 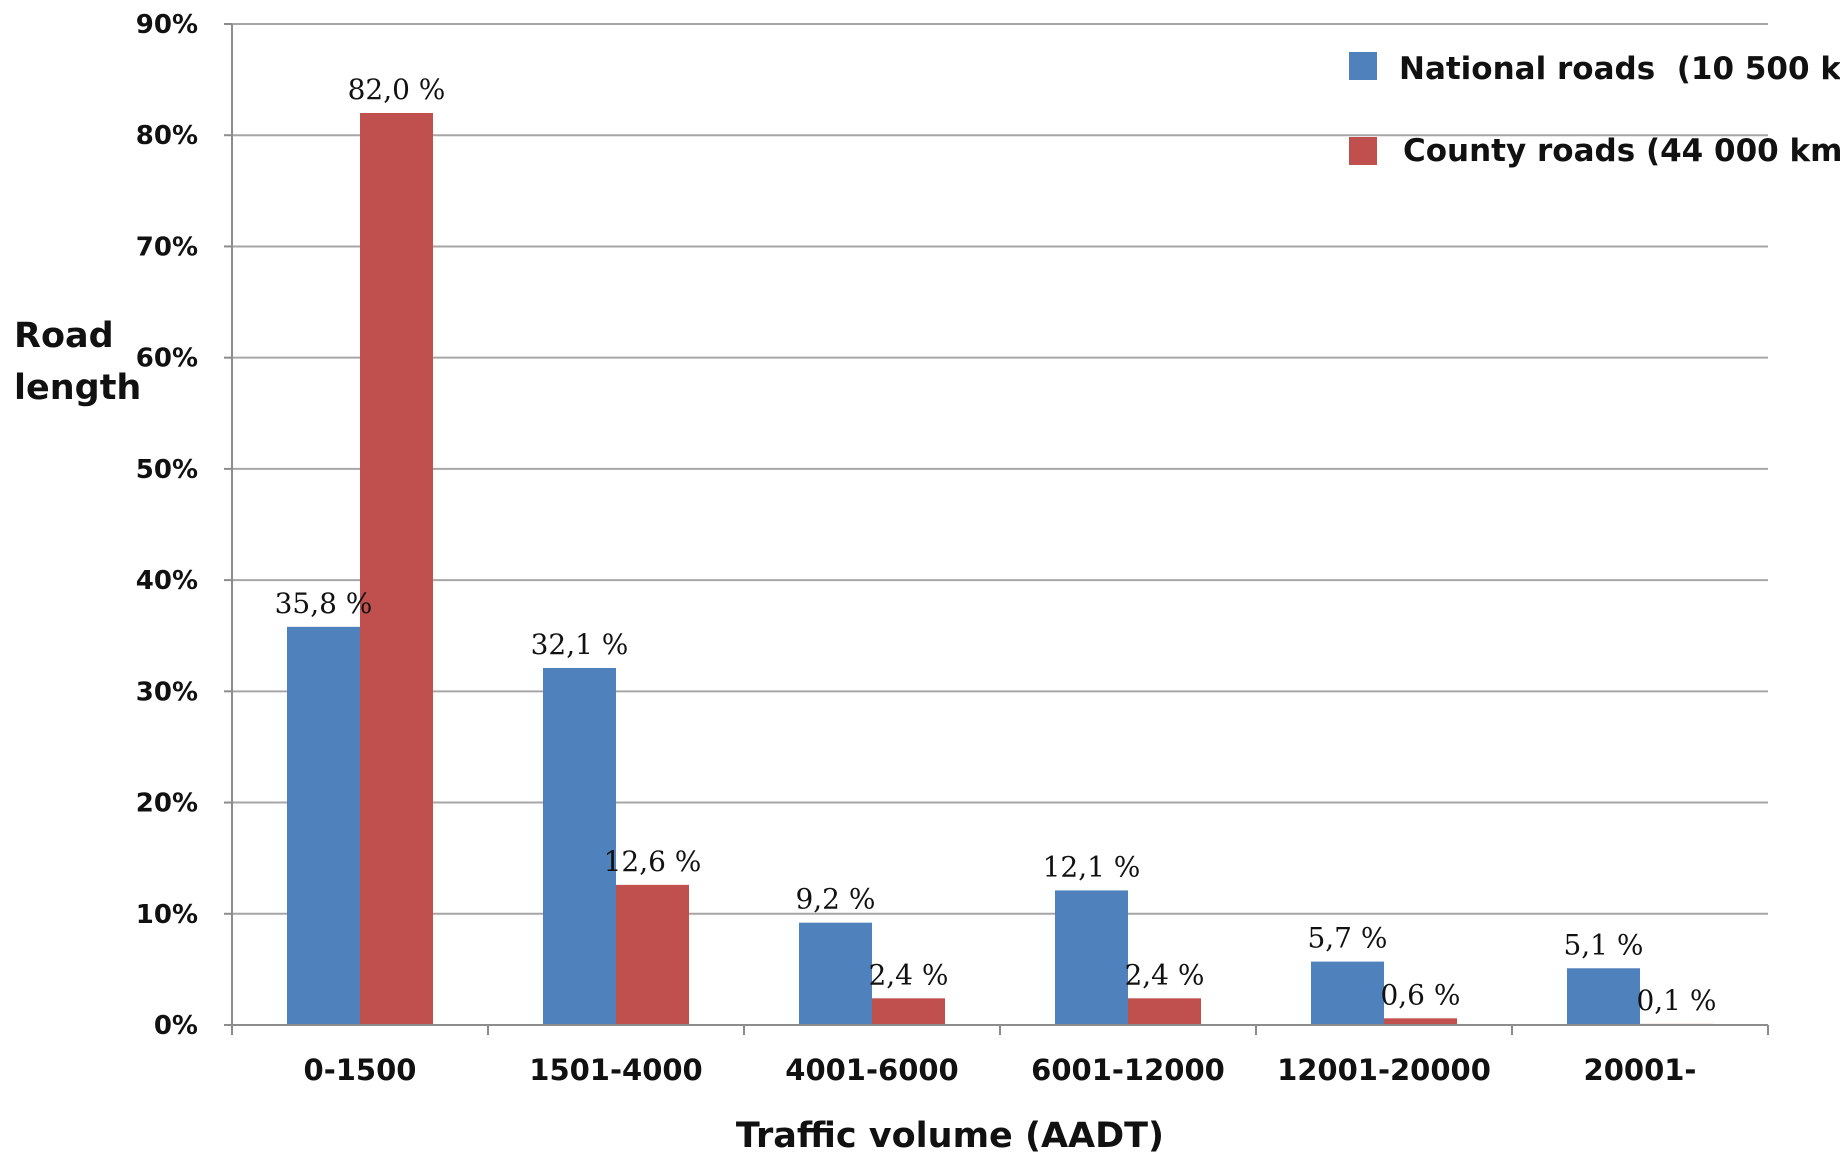 I want to click on y-tick-label: 30%, so click(x=167, y=692).